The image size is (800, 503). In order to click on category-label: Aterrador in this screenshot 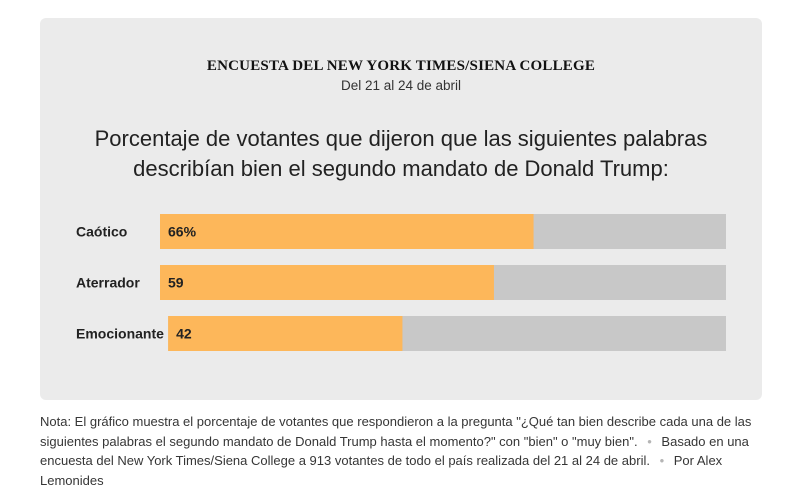, I will do `click(108, 283)`.